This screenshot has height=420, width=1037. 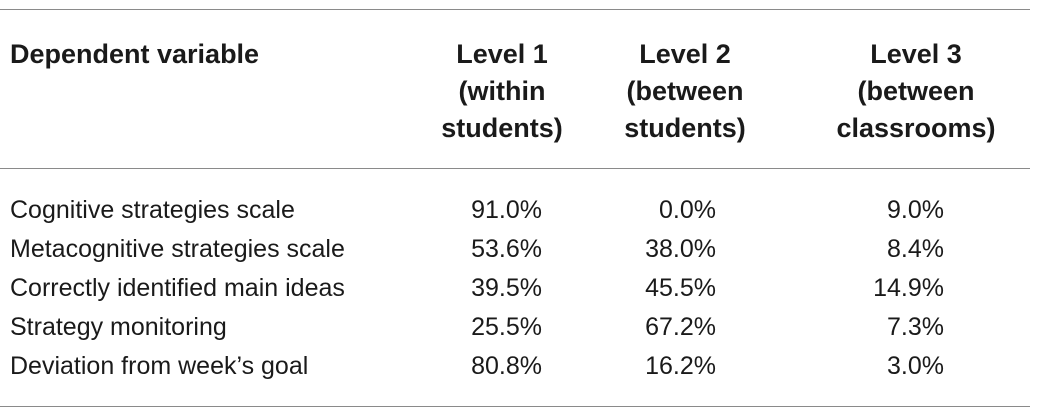 What do you see at coordinates (916, 128) in the screenshot?
I see `header-level-3-line: classrooms)` at bounding box center [916, 128].